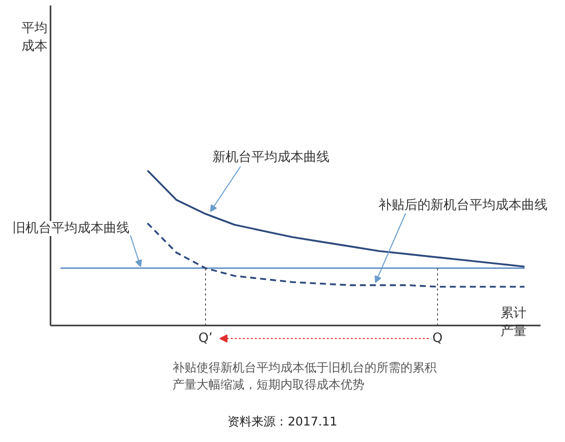  What do you see at coordinates (463, 205) in the screenshot?
I see `text: 补贴后的新机台平均成本曲线` at bounding box center [463, 205].